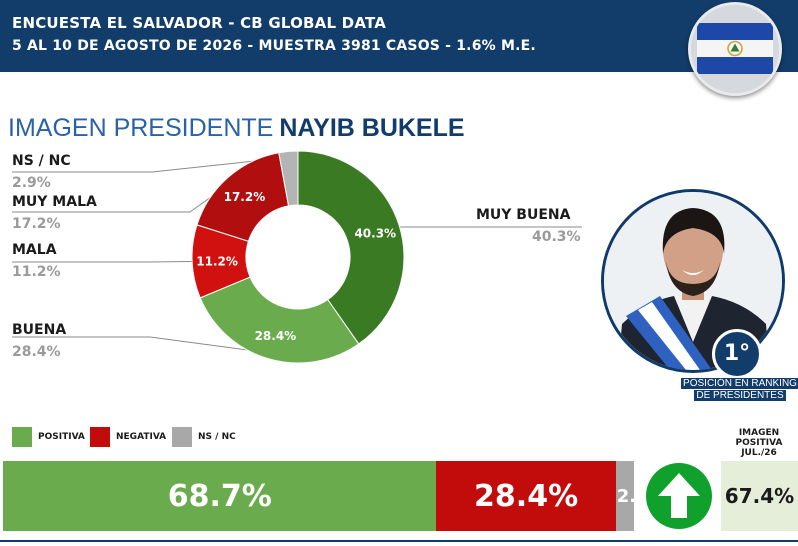 Image resolution: width=798 pixels, height=546 pixels. I want to click on slice-label-mala: 11.2%, so click(217, 262).